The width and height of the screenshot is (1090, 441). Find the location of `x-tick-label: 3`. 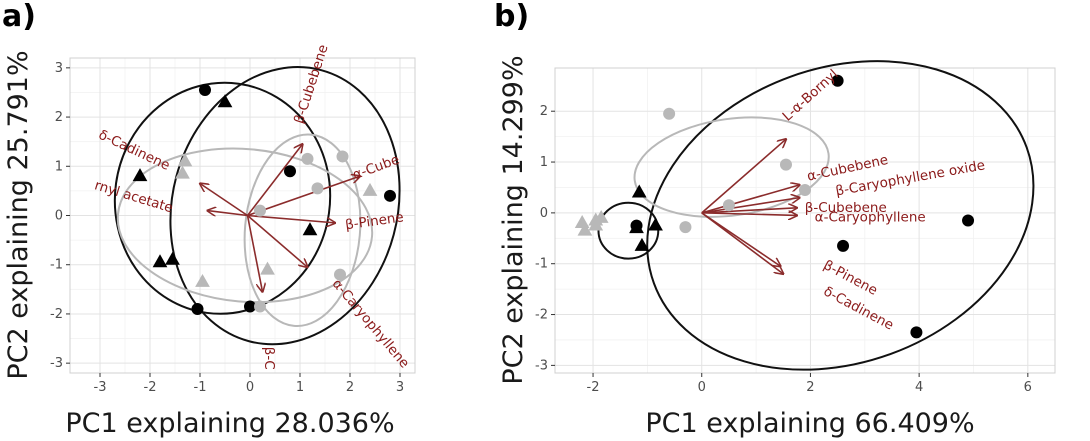

x-tick-label: 3 is located at coordinates (400, 387).